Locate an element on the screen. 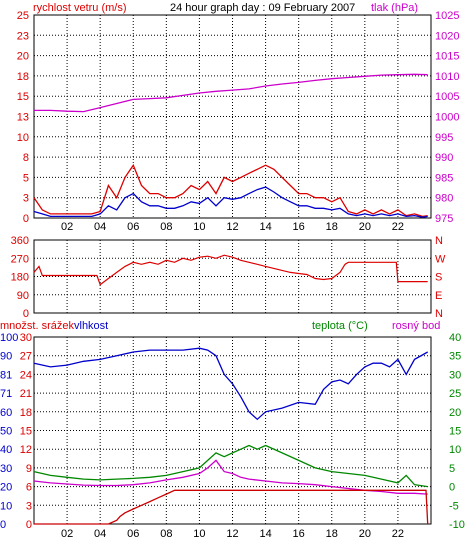 The height and width of the screenshot is (556, 466). direction-y-tick-label: 270 is located at coordinates (20, 259).